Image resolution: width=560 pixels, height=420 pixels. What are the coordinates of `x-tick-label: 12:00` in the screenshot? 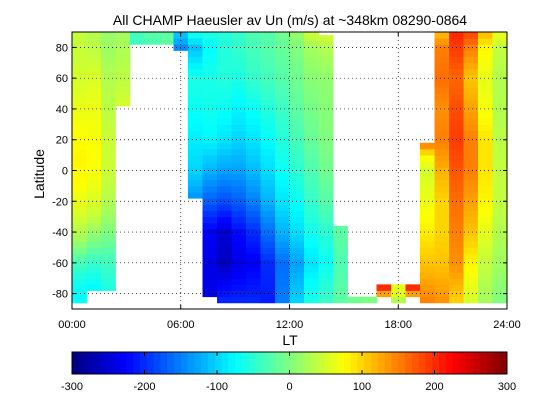 It's located at (290, 325).